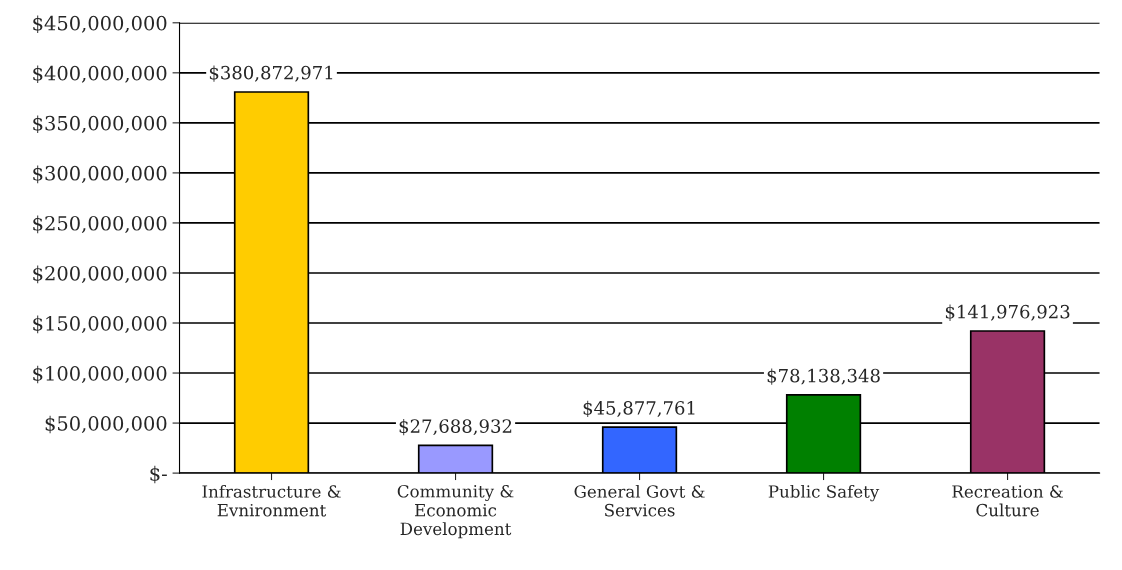 This screenshot has height=570, width=1122. Describe the element at coordinates (455, 511) in the screenshot. I see `x-tick-label: Community & Economic Development` at that location.